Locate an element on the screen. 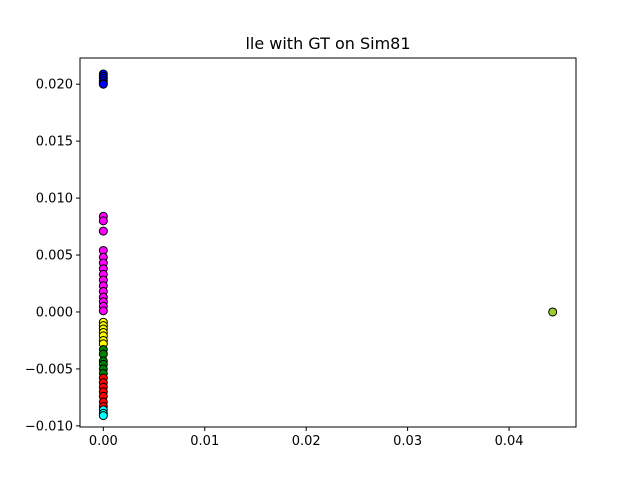  x-tick-label: 0.02 is located at coordinates (306, 441).